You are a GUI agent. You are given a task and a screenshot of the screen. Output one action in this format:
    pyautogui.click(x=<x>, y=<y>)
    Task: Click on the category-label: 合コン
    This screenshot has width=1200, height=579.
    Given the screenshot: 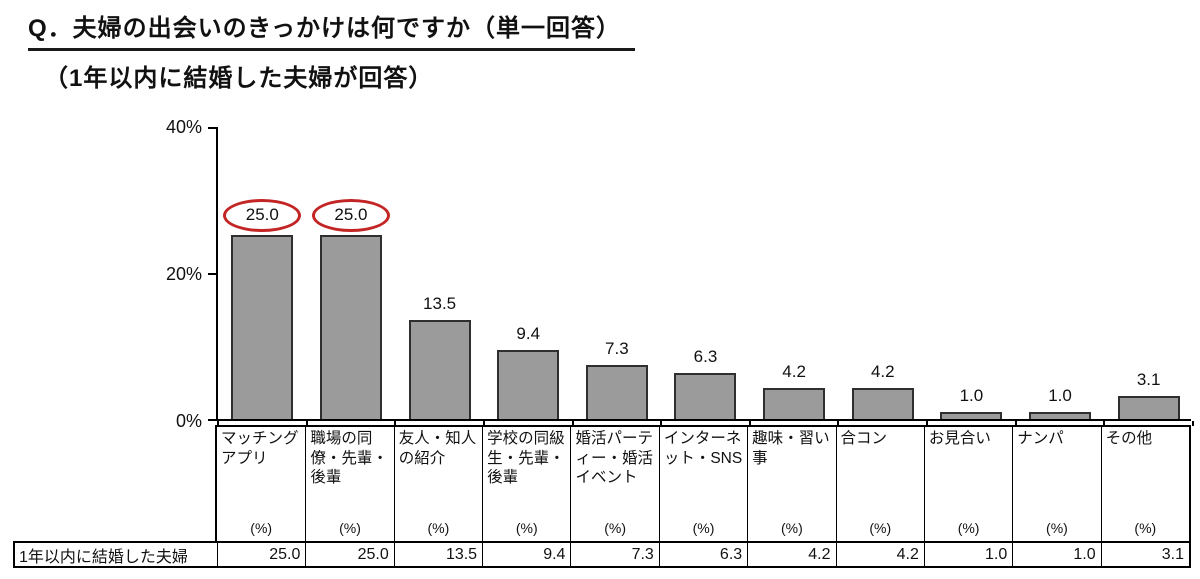 What is the action you would take?
    pyautogui.click(x=864, y=438)
    